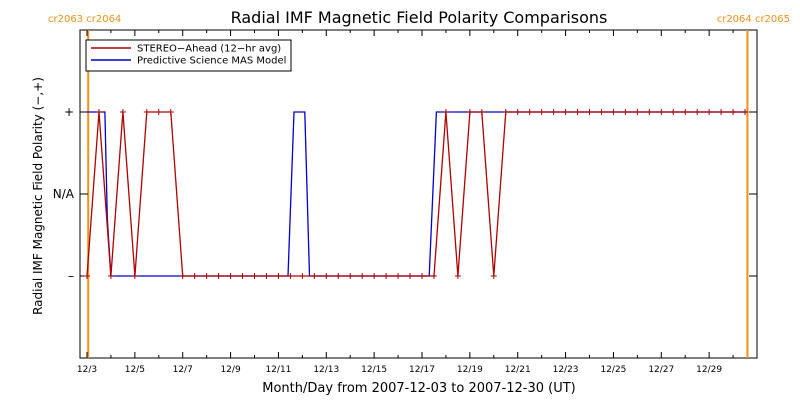 The image size is (800, 405). What do you see at coordinates (278, 370) in the screenshot?
I see `x-tick-label: 12/11` at bounding box center [278, 370].